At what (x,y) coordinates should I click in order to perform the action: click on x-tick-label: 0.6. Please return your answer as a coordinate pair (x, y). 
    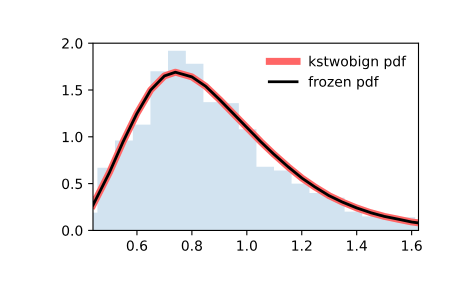
    Looking at the image, I should click on (137, 245).